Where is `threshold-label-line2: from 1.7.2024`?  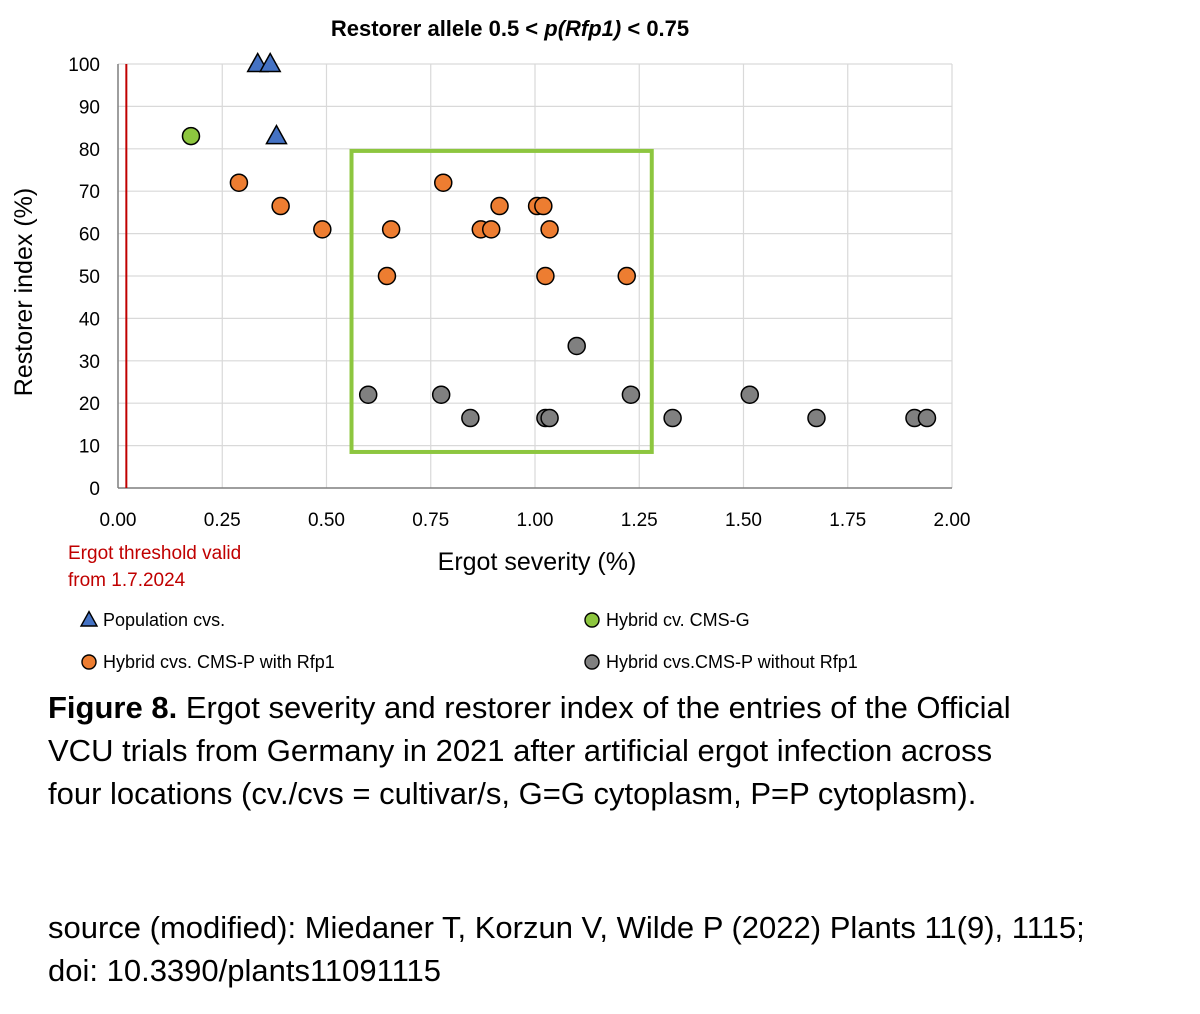
threshold-label-line2: from 1.7.2024 is located at coordinates (127, 580).